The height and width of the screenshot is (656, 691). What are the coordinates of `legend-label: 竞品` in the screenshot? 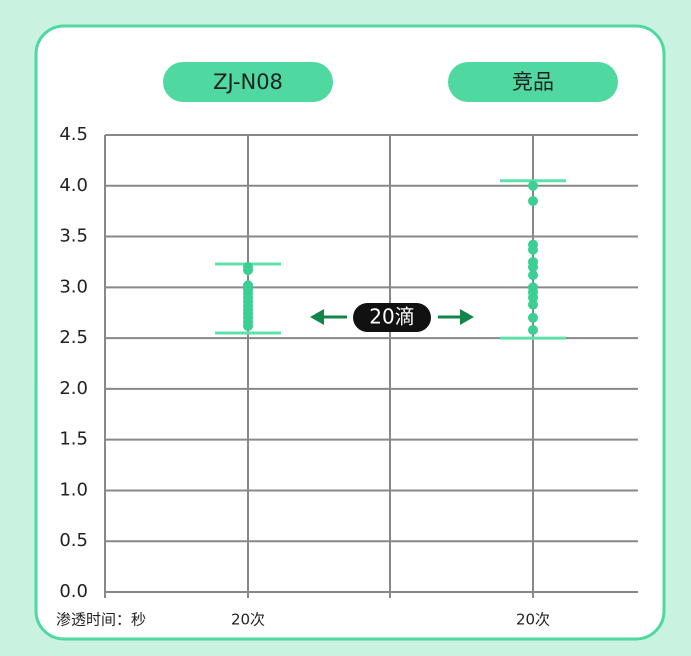 It's located at (533, 82).